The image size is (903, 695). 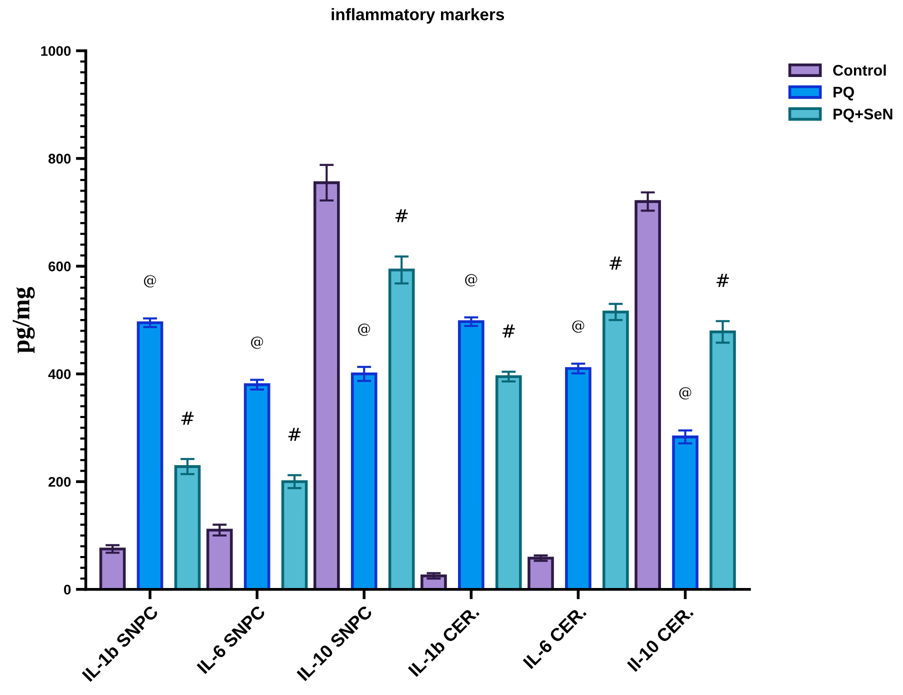 I want to click on y-tick-label: 600, so click(x=59, y=267).